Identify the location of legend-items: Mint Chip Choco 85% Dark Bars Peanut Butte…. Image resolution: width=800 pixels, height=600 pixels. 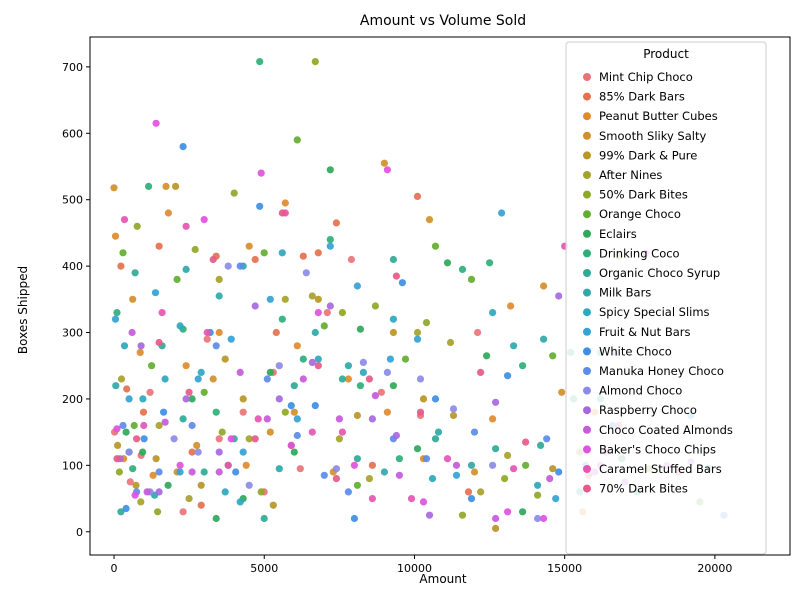
(658, 283).